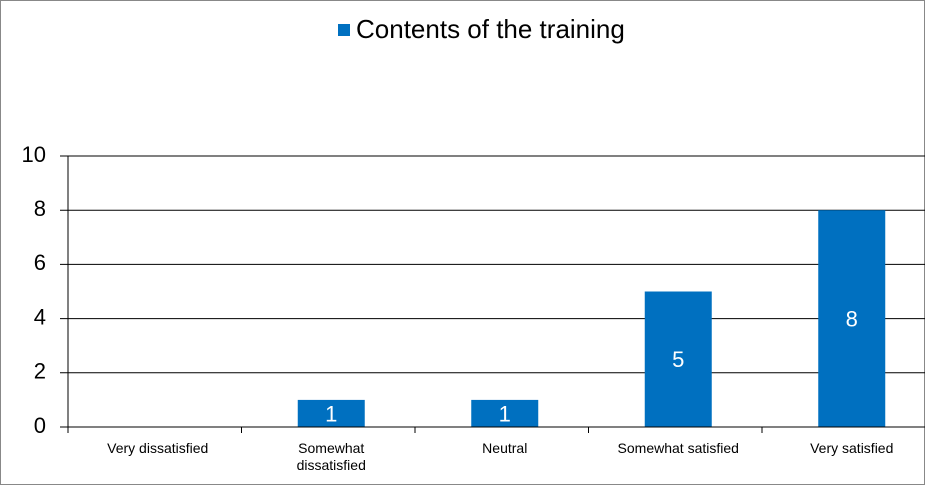 This screenshot has width=926, height=485. Describe the element at coordinates (40, 262) in the screenshot. I see `y-tick-label: 6` at that location.